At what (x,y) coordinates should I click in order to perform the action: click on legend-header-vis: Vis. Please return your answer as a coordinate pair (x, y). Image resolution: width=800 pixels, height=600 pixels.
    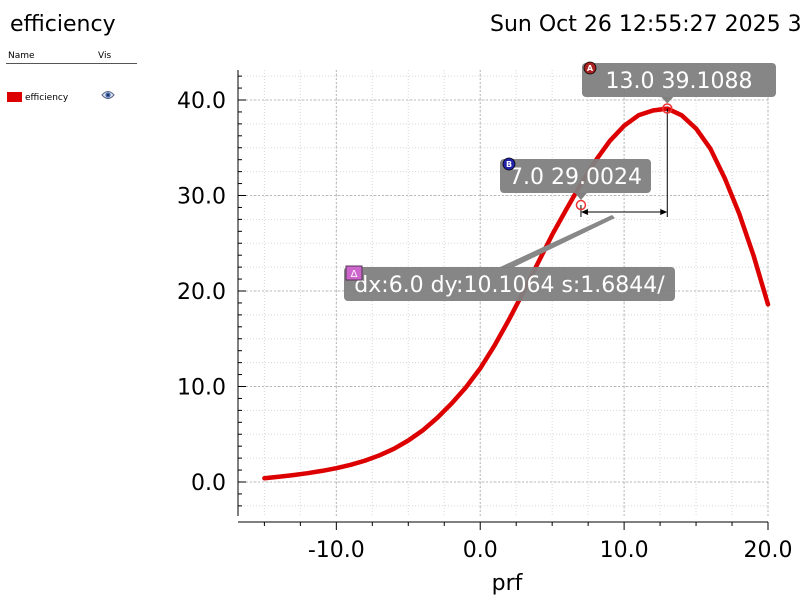
    Looking at the image, I should click on (105, 56).